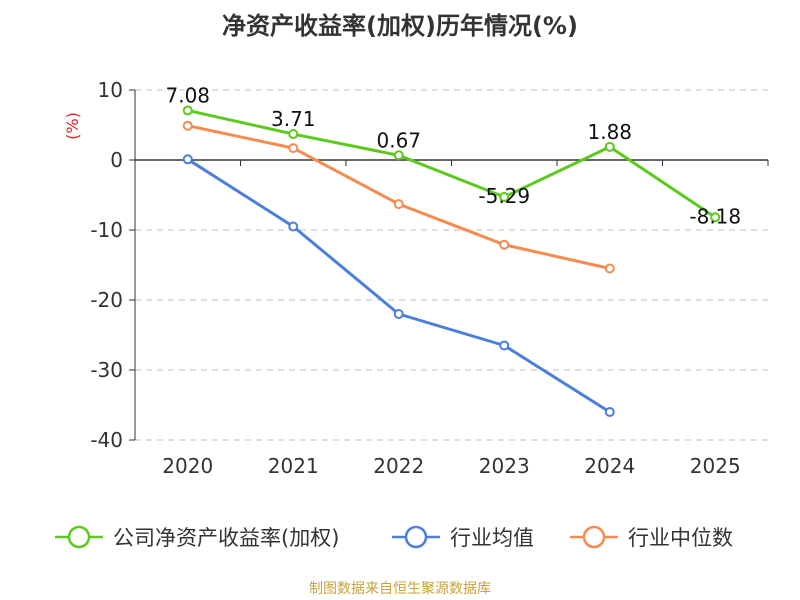 Image resolution: width=800 pixels, height=600 pixels. I want to click on data-label: 7.08, so click(187, 95).